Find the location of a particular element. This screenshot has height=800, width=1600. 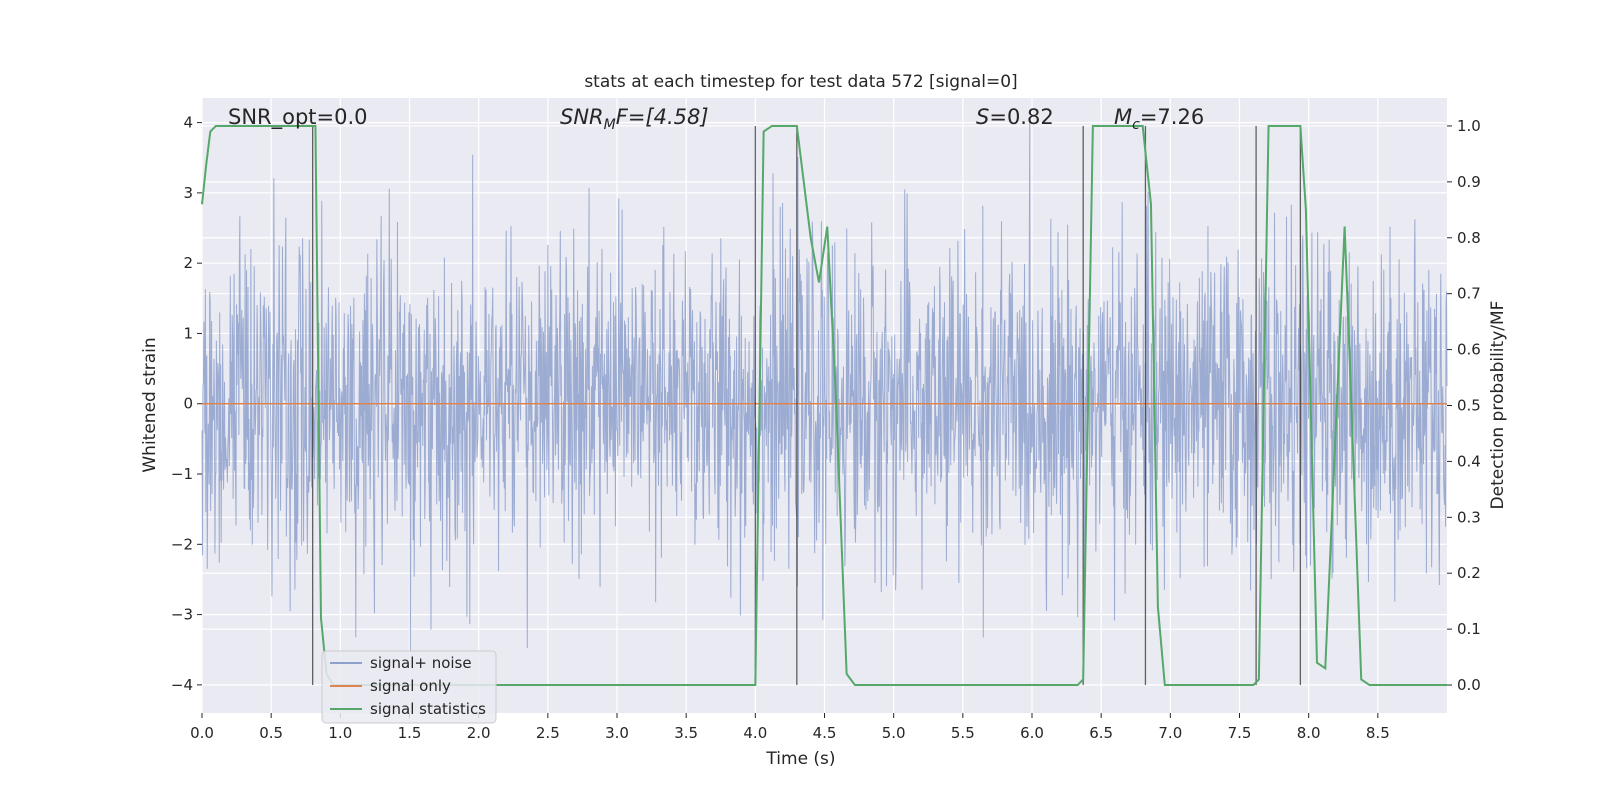

x-tick-label: 0.0 is located at coordinates (202, 733).